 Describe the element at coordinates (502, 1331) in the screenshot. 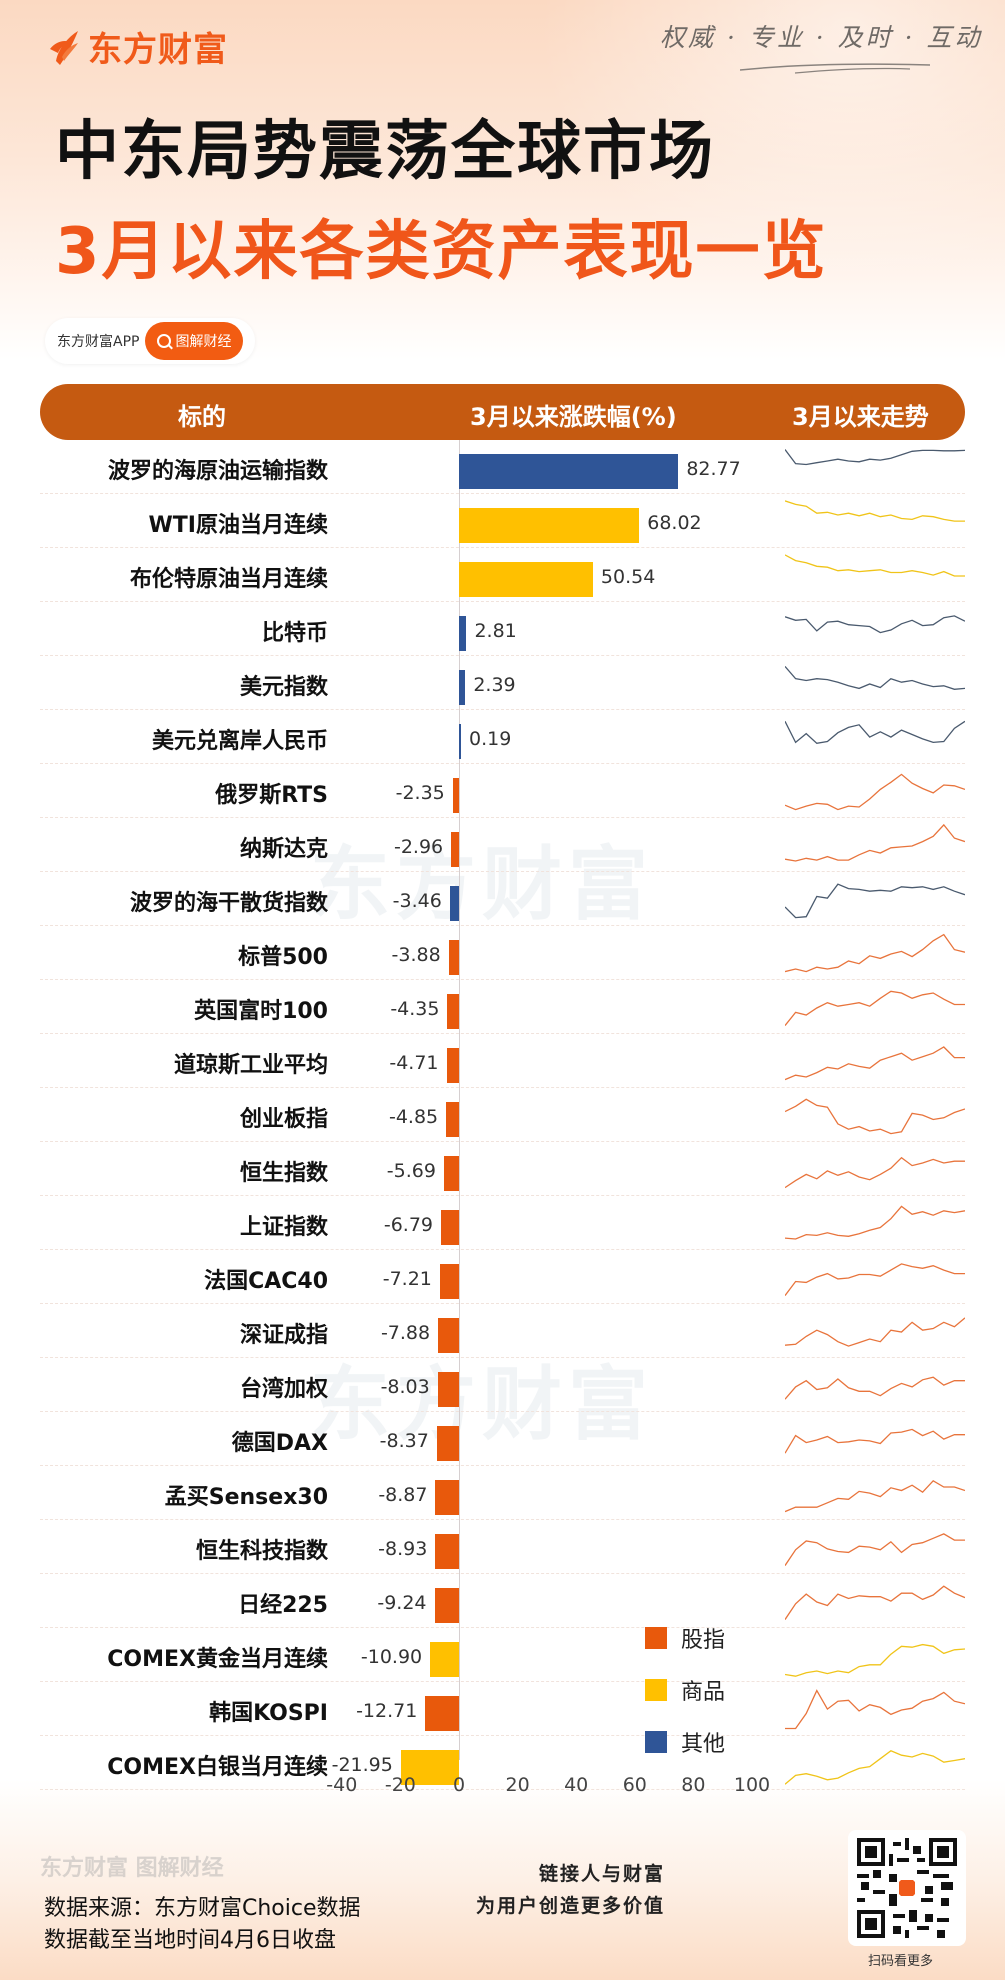

I see `table-row: 深证成指 -7.88` at that location.